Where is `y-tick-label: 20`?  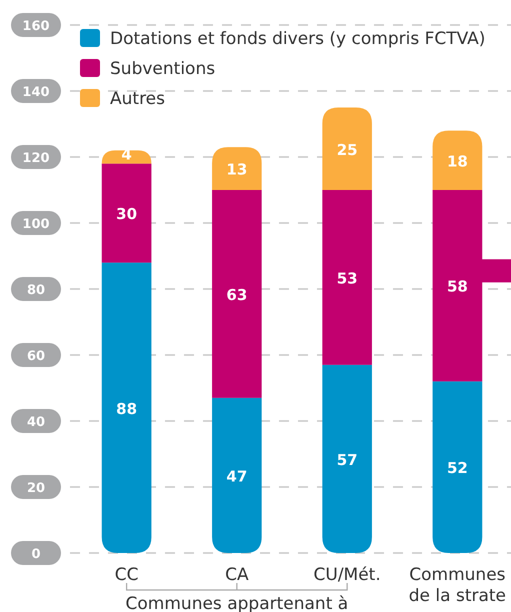 y-tick-label: 20 is located at coordinates (36, 488).